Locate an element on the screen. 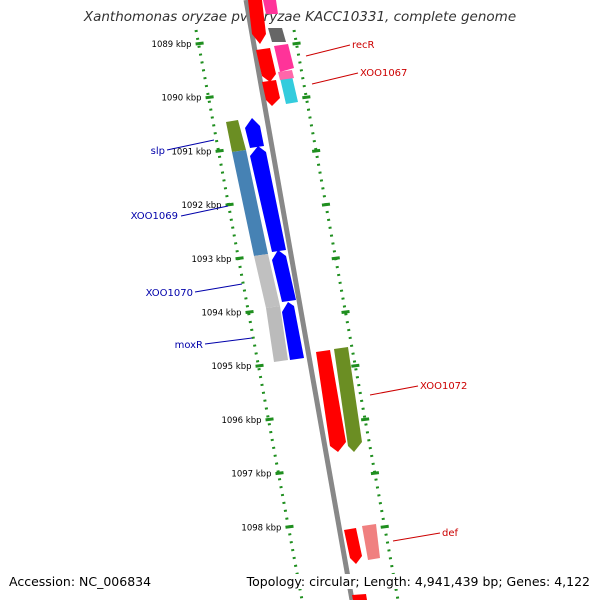 The height and width of the screenshot is (600, 600). gene-feature-red-top is located at coordinates (257, 22).